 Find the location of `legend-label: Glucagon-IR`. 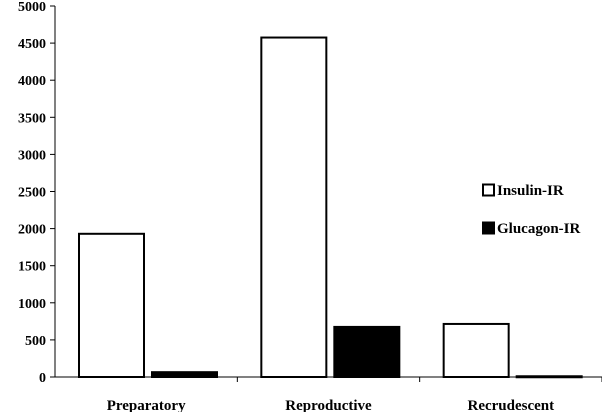

legend-label: Glucagon-IR is located at coordinates (539, 229).